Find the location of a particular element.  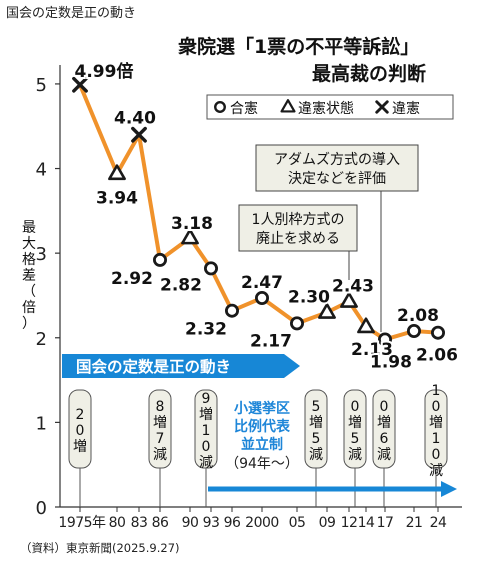

x-tick-label-2024: 24 is located at coordinates (438, 523).